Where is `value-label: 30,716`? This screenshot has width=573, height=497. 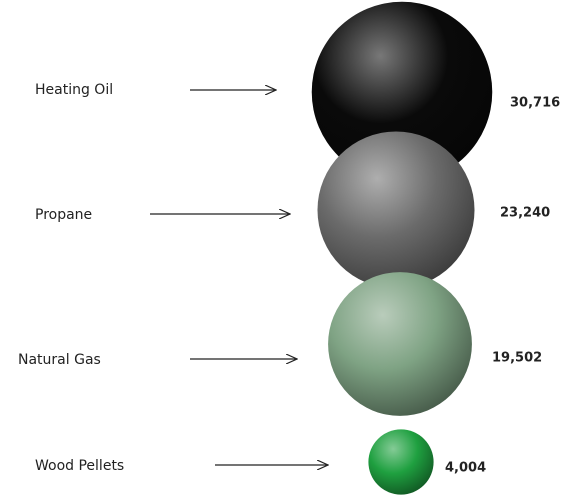
value-label: 30,716 is located at coordinates (535, 103).